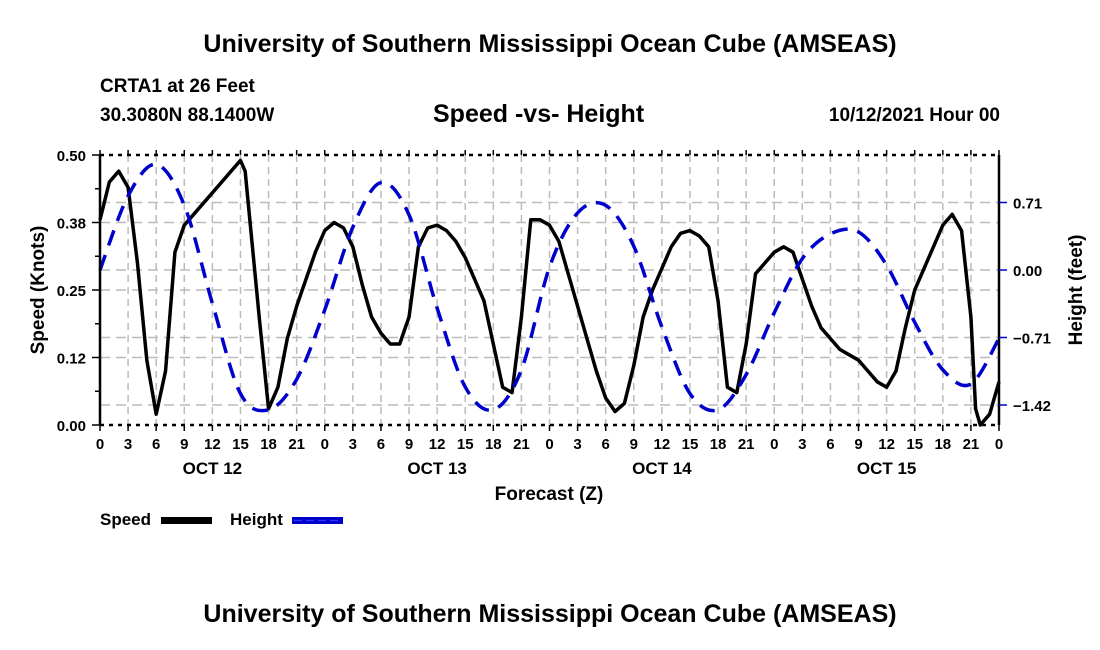  Describe the element at coordinates (71, 224) in the screenshot. I see `y-tick-label: 0.38` at that location.